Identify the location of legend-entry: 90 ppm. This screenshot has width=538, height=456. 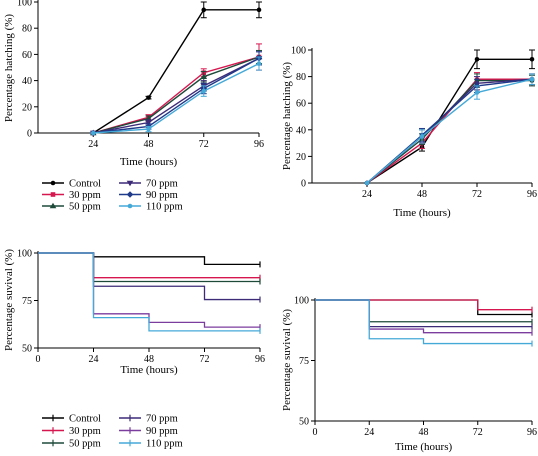
(148, 431).